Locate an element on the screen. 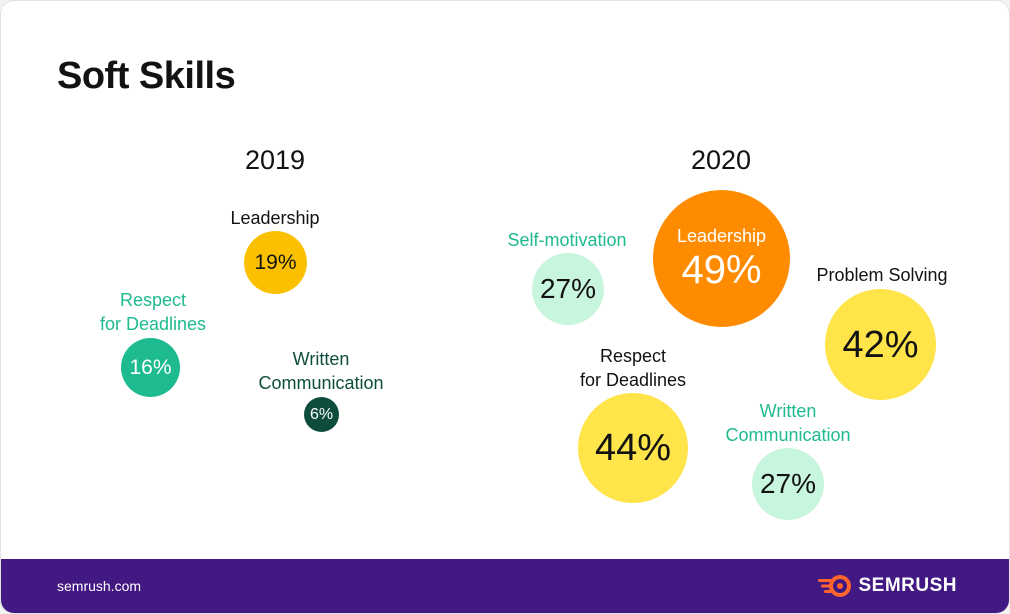 Image resolution: width=1010 pixels, height=614 pixels. label-2020-problem-solving: Problem Solving is located at coordinates (882, 275).